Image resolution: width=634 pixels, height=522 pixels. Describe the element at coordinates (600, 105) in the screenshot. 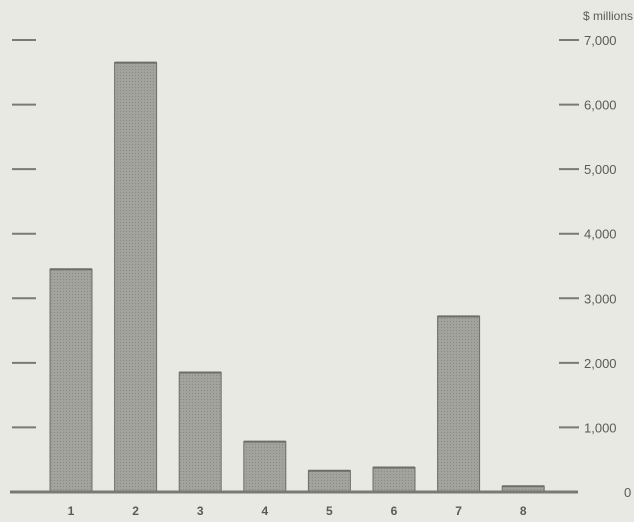

I see `y-tick-label: 6,000` at that location.